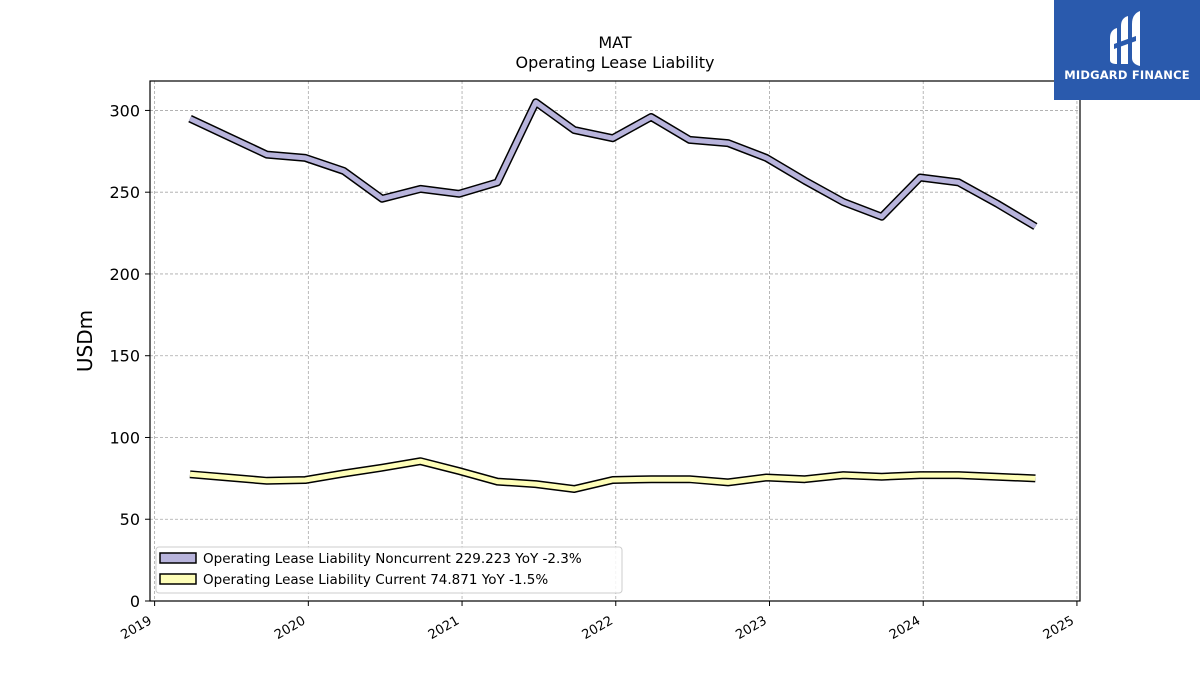  I want to click on x-tick-label: 2023, so click(751, 628).